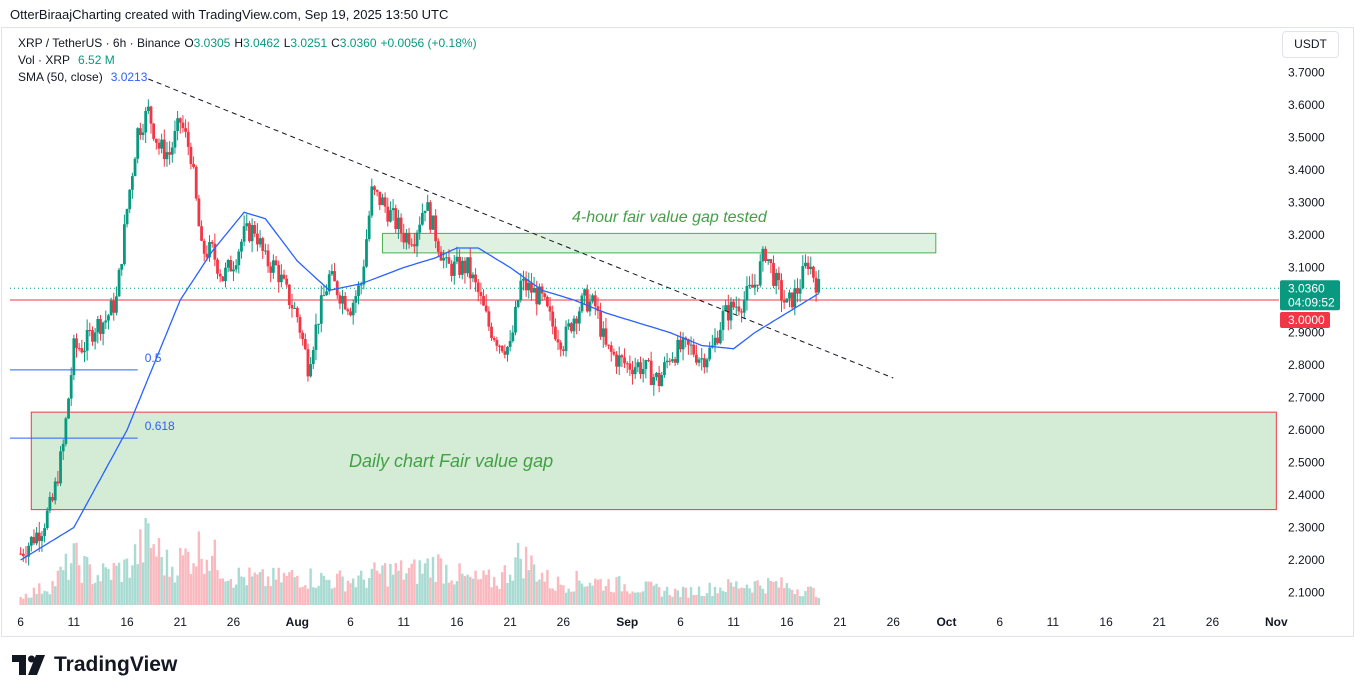  I want to click on volume-layer, so click(419, 561).